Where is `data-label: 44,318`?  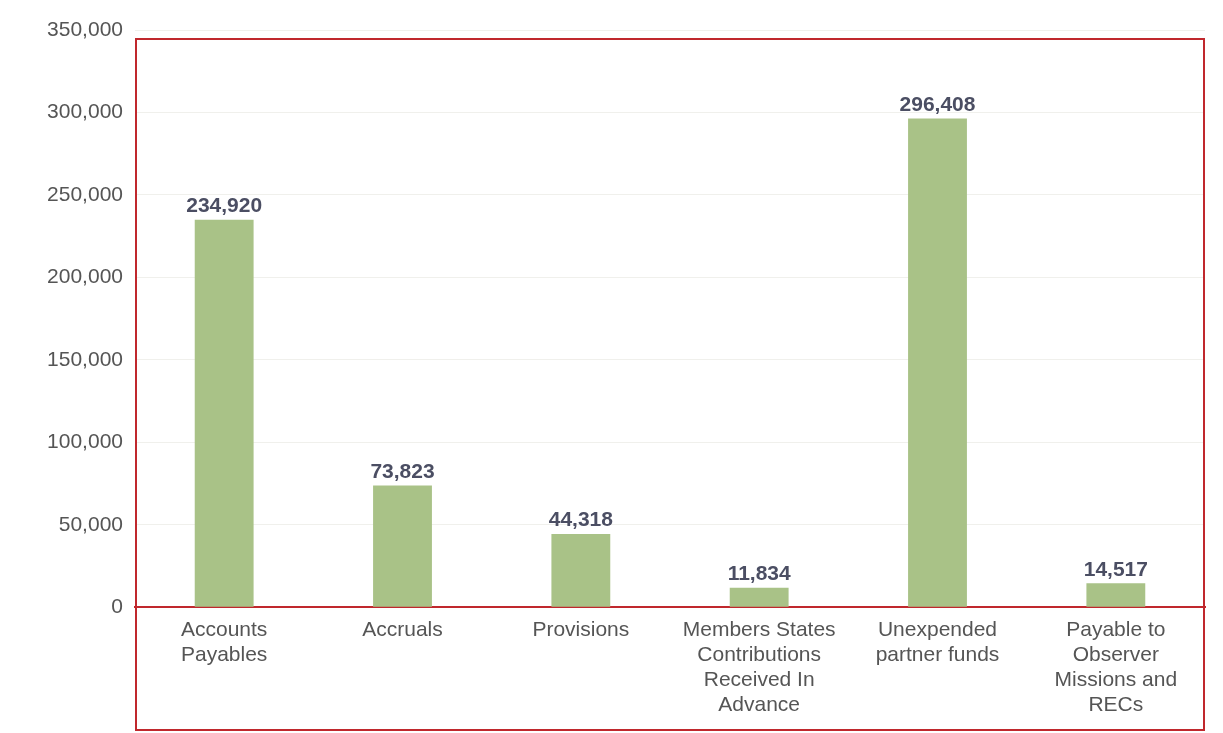 data-label: 44,318 is located at coordinates (581, 519).